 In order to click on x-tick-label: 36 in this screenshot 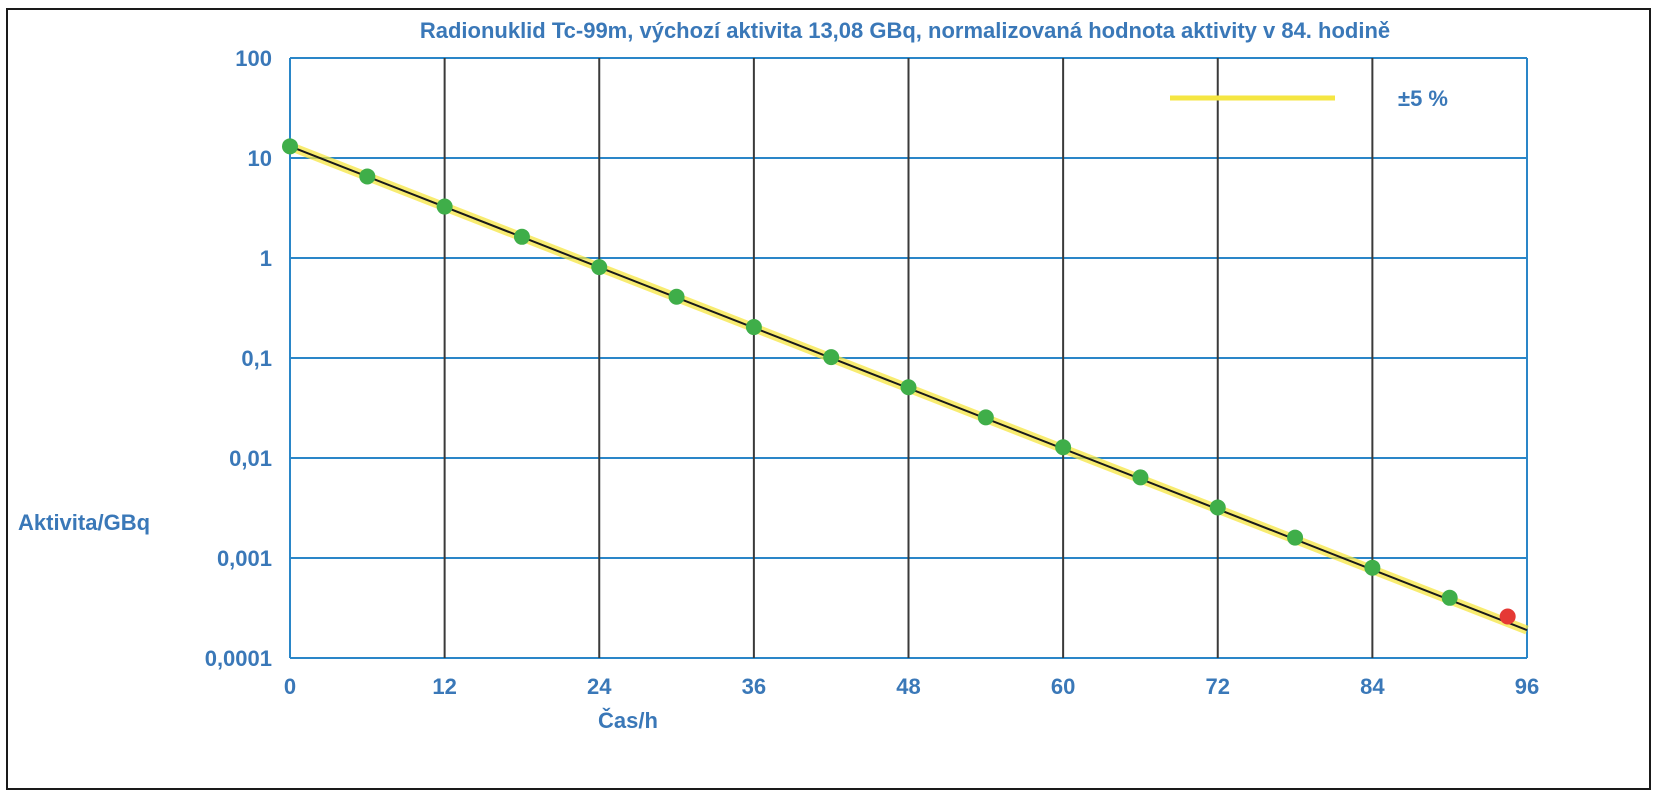, I will do `click(754, 686)`.